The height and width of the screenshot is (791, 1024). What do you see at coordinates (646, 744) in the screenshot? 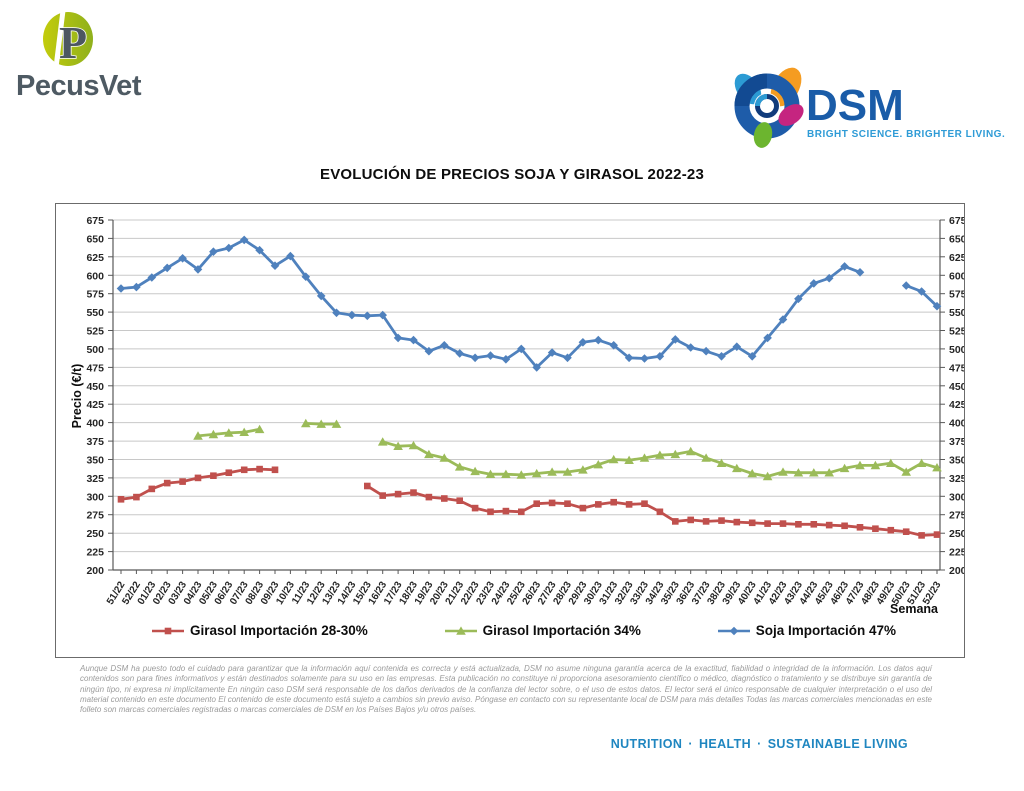
I see `tagline-nutrition: NUTRITION` at bounding box center [646, 744].